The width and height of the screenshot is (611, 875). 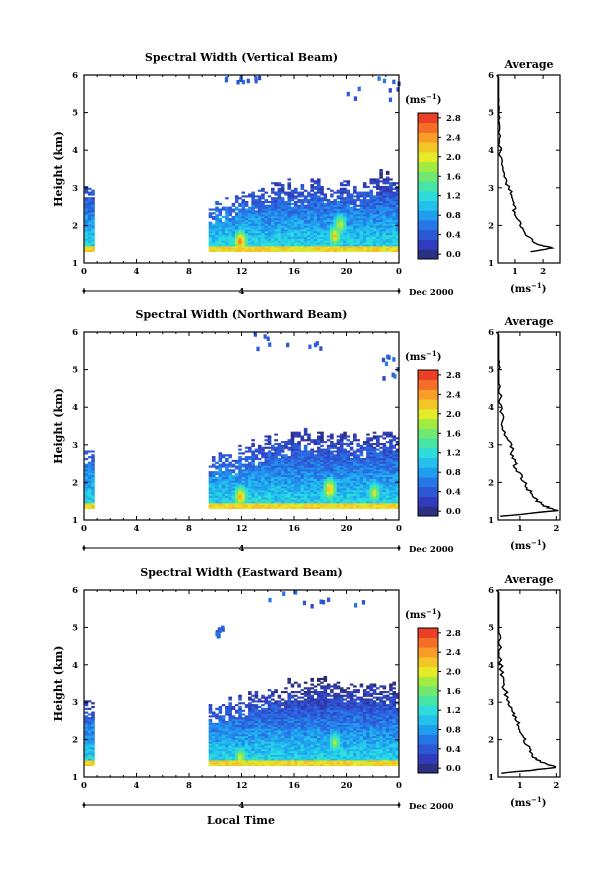 What do you see at coordinates (428, 137) in the screenshot?
I see `colorbar-band` at bounding box center [428, 137].